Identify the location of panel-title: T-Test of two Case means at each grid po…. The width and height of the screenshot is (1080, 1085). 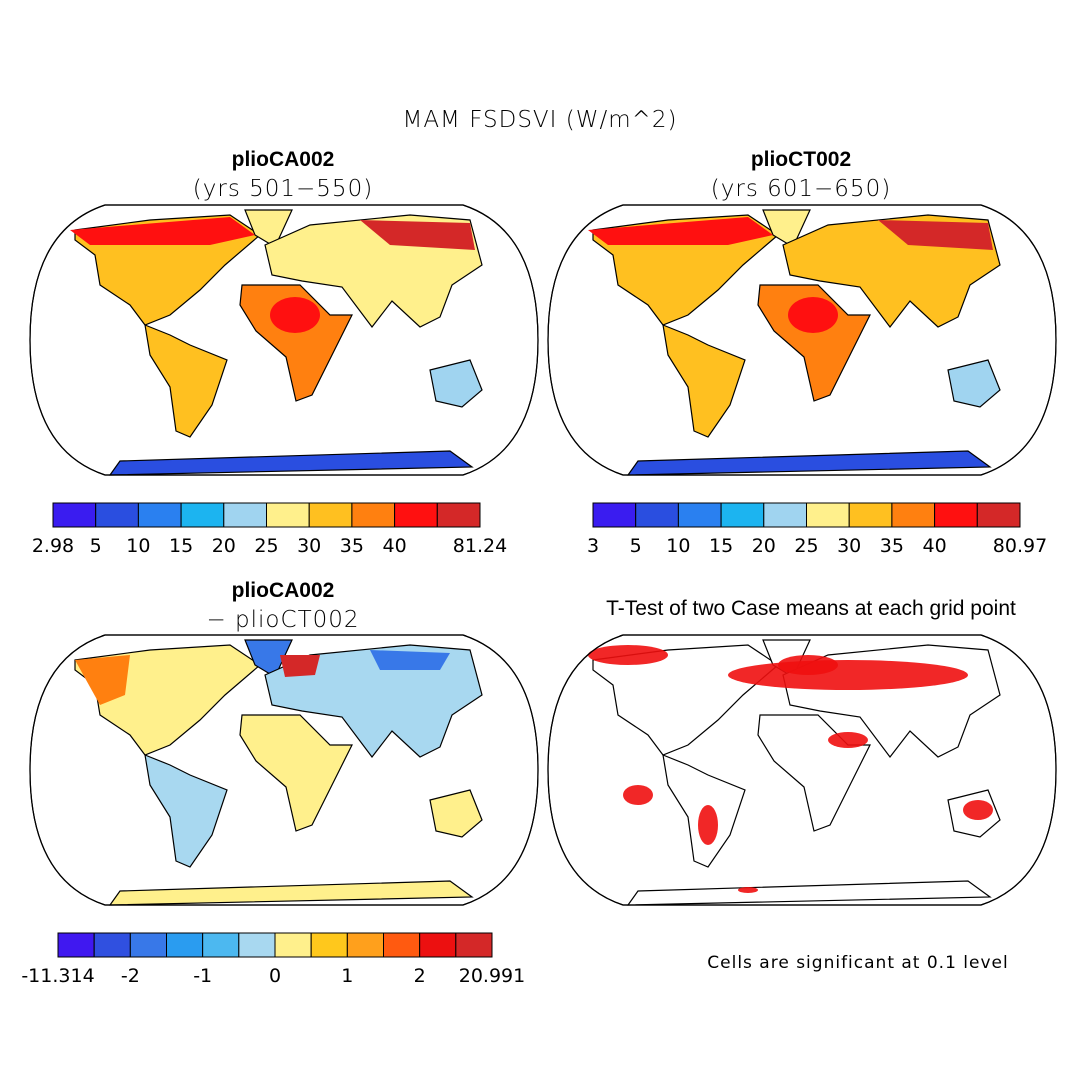
(811, 608).